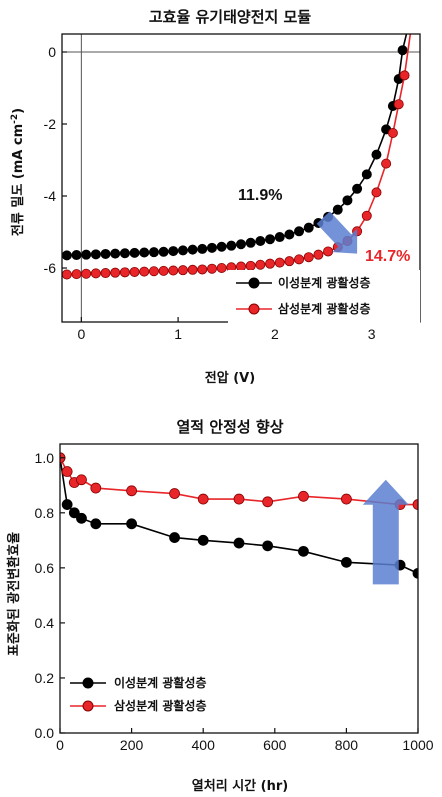 This screenshot has height=797, width=442. What do you see at coordinates (254, 283) in the screenshot?
I see `legend-marker-binary` at bounding box center [254, 283].